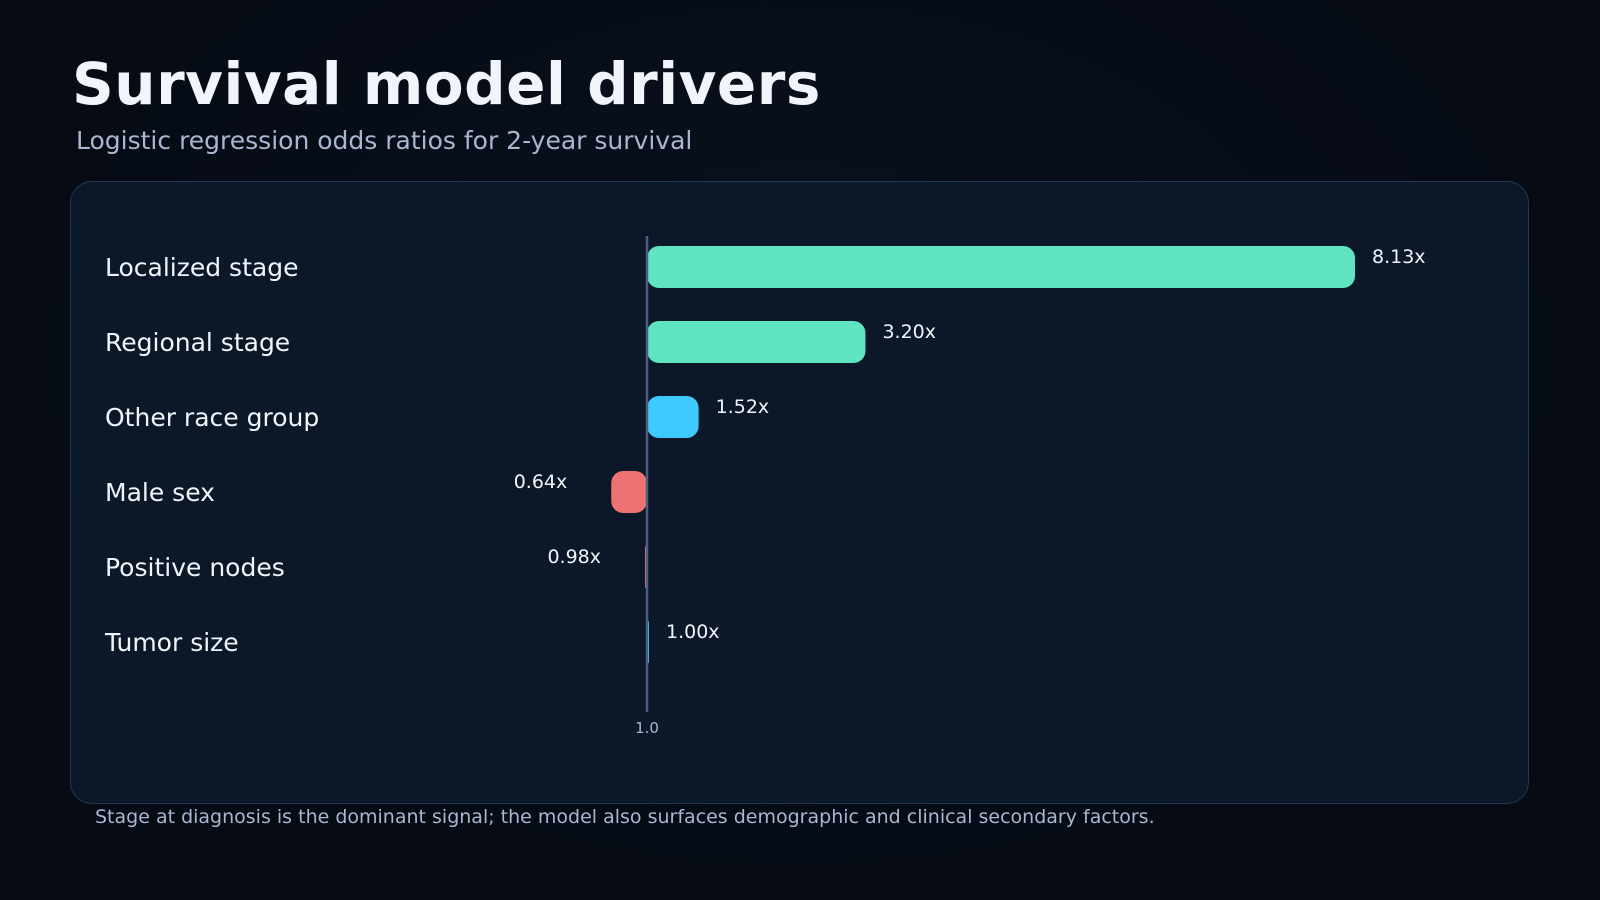 Image resolution: width=1600 pixels, height=900 pixels. What do you see at coordinates (171, 642) in the screenshot?
I see `category-label: Tumor size` at bounding box center [171, 642].